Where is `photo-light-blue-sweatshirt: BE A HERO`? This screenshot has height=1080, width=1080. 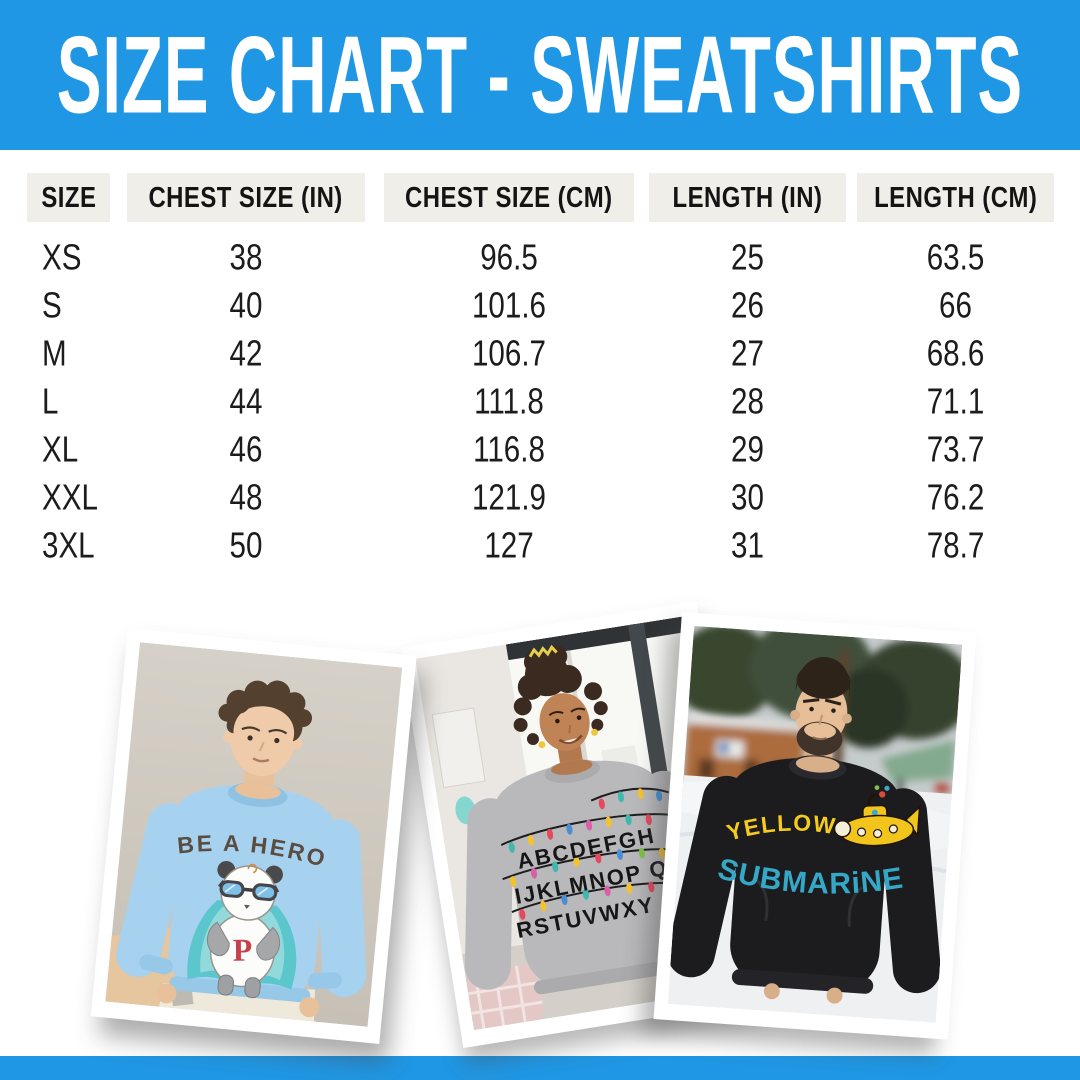 photo-light-blue-sweatshirt: BE A HERO is located at coordinates (254, 834).